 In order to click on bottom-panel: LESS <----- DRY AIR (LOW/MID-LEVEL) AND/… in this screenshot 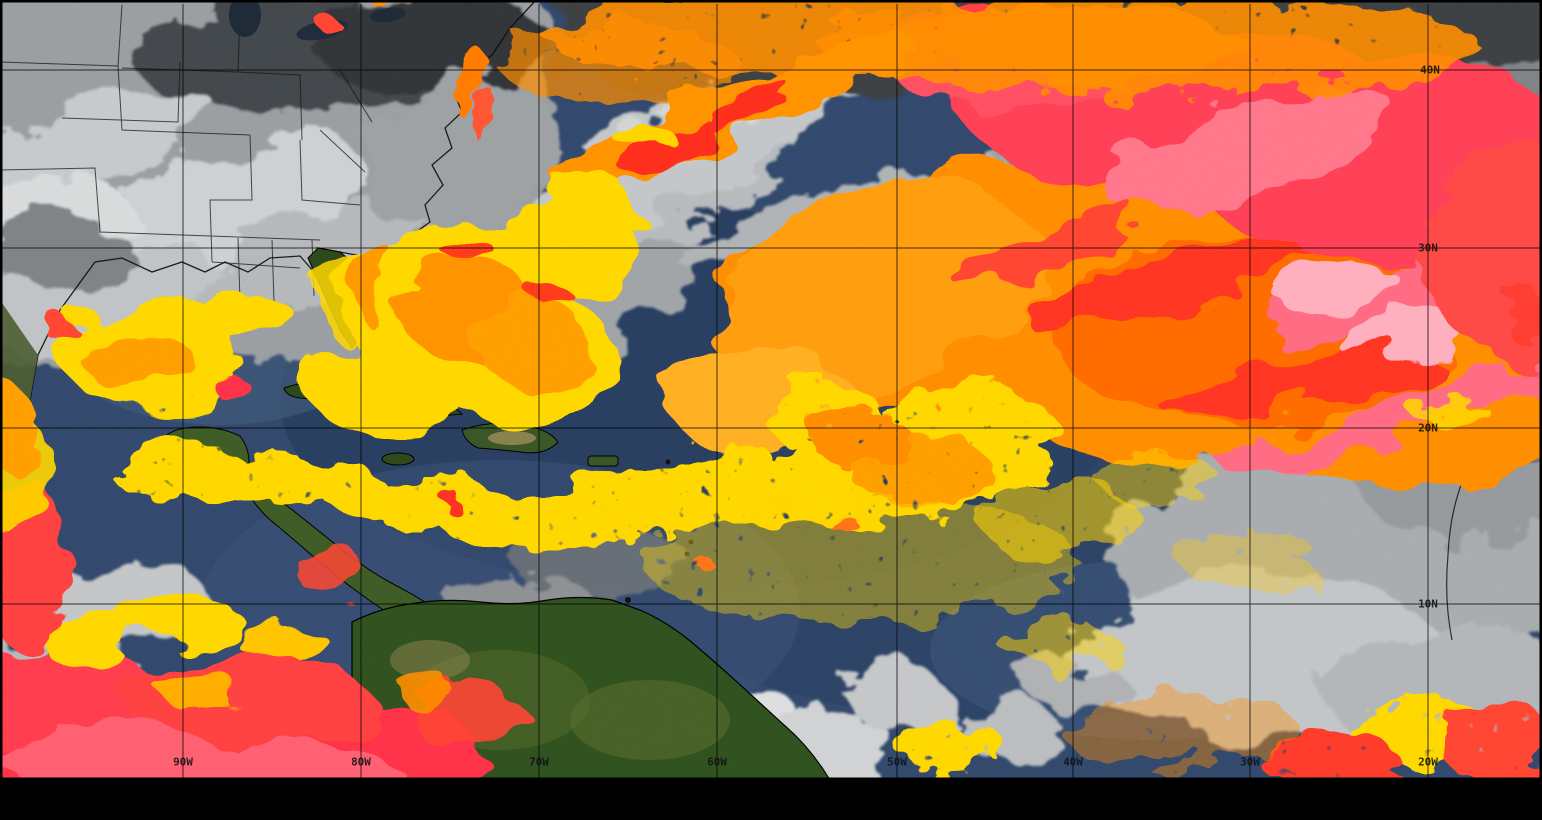, I will do `click(771, 800)`.